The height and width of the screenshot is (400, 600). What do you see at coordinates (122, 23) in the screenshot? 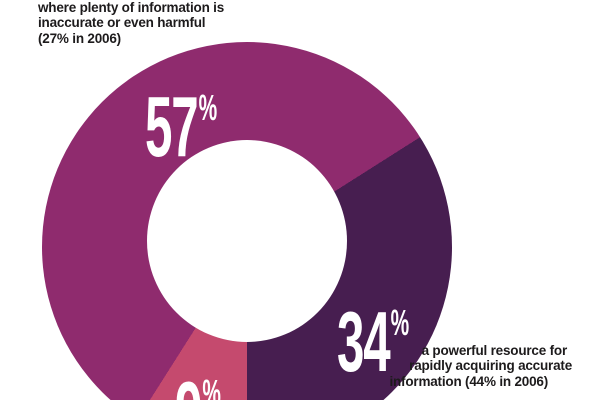
I see `annotation-line: inaccurate or even harmful` at bounding box center [122, 23].